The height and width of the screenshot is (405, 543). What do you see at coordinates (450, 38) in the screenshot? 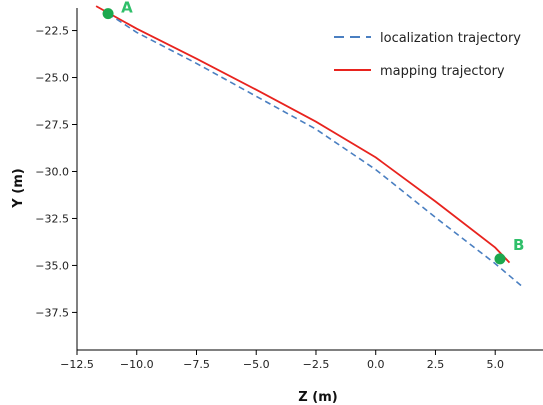
I see `legend-label-localization: localization trajectory` at bounding box center [450, 38].